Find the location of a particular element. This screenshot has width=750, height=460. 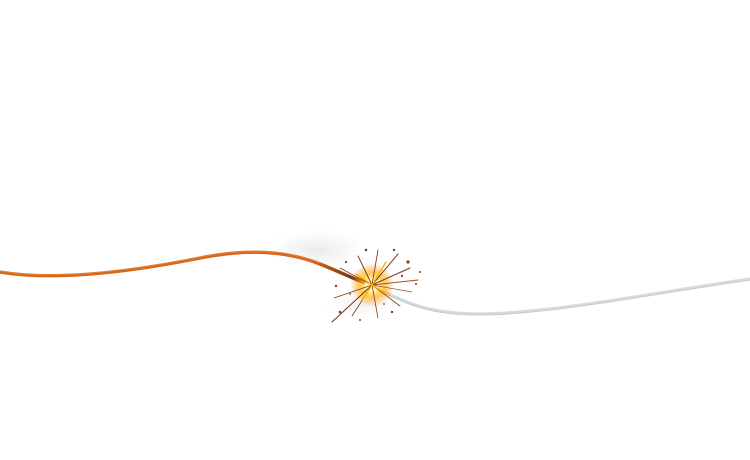

spark-rays is located at coordinates (375, 286).